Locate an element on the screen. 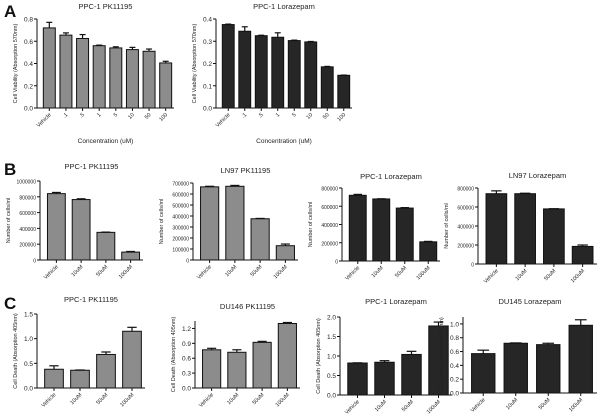  y-tick-label: 300000 is located at coordinates (180, 229).